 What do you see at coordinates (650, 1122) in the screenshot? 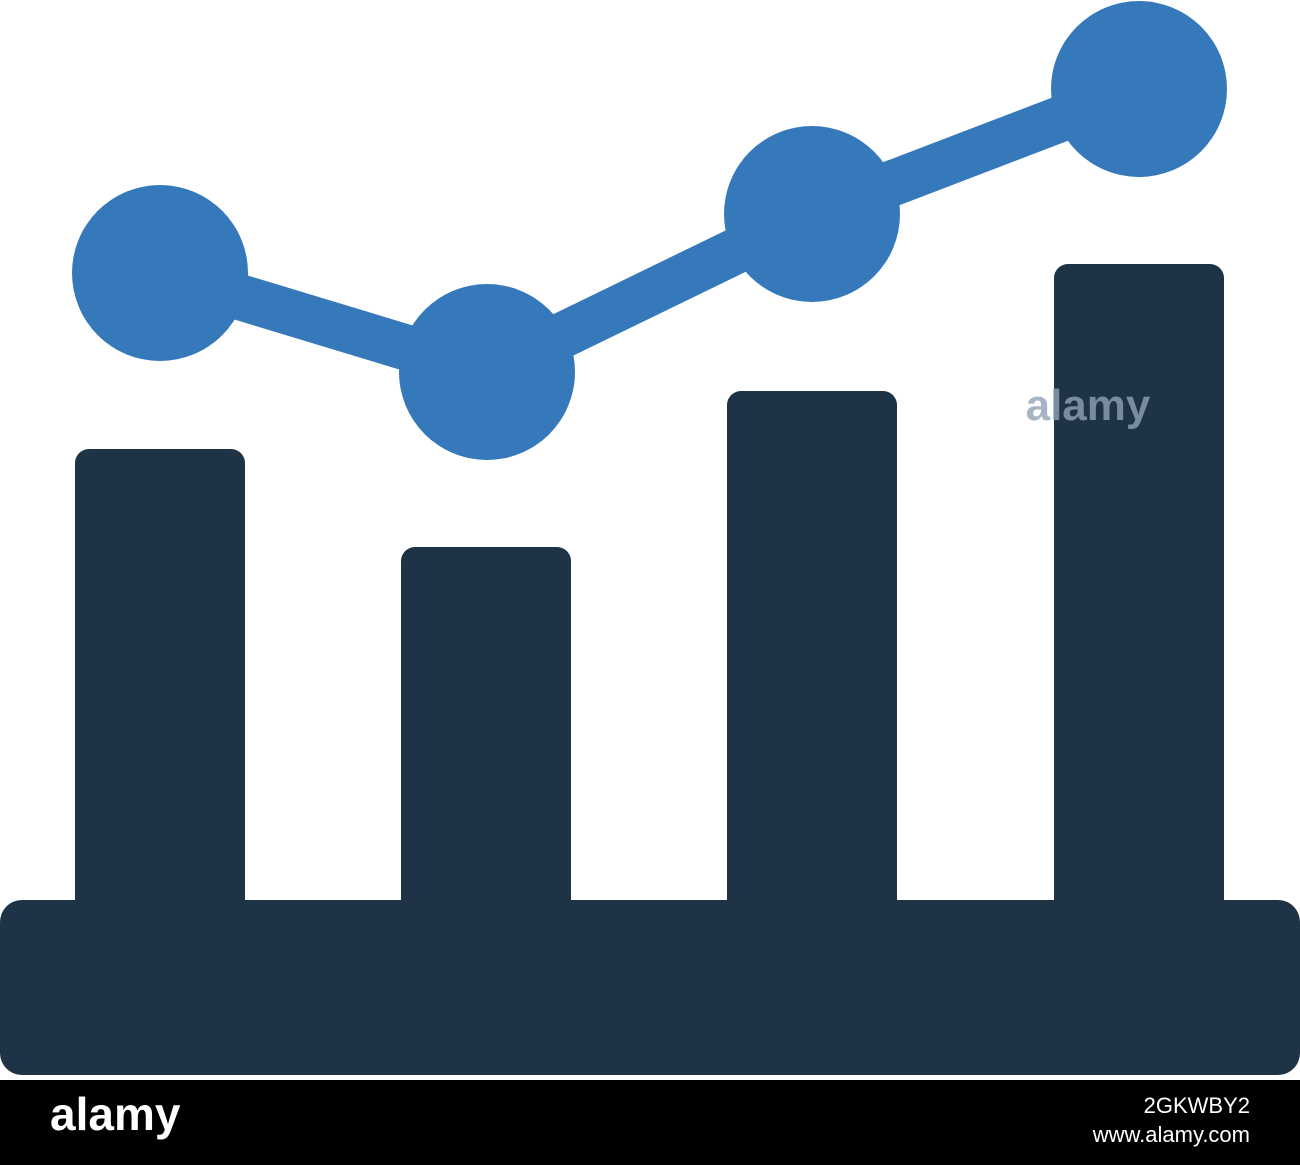
I see `footer-bar` at bounding box center [650, 1122].